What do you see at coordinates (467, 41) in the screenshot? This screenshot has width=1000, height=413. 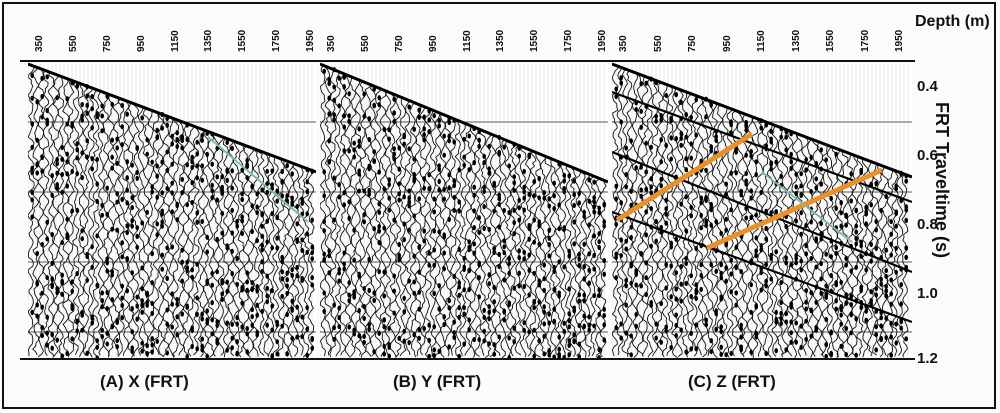 I see `depth-tick-1150: 1150` at bounding box center [467, 41].